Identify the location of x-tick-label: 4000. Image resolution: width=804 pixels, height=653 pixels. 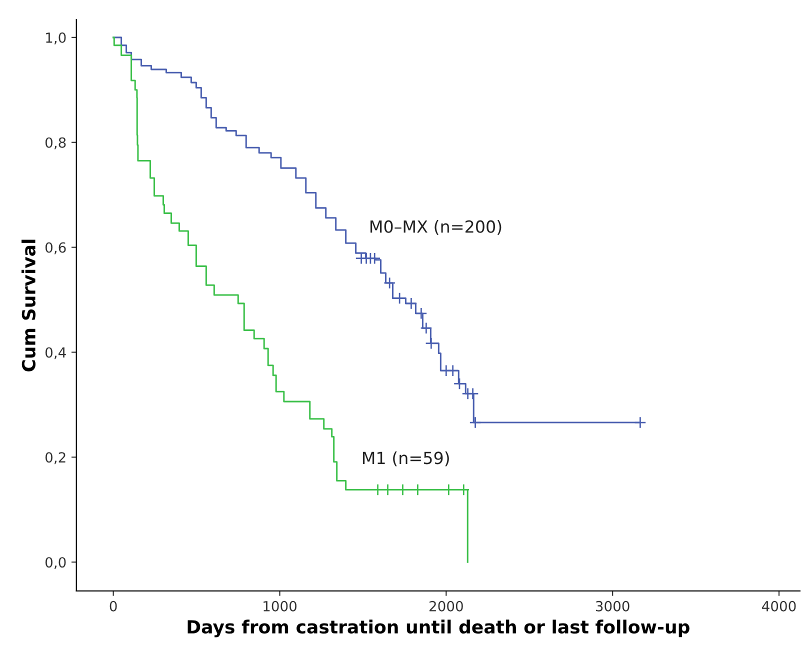
(779, 606).